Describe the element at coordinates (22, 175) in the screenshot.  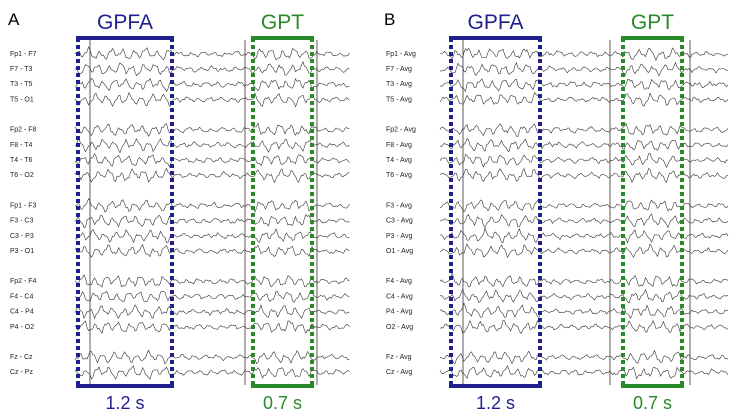
I see `channel-label: T6 - O2` at that location.